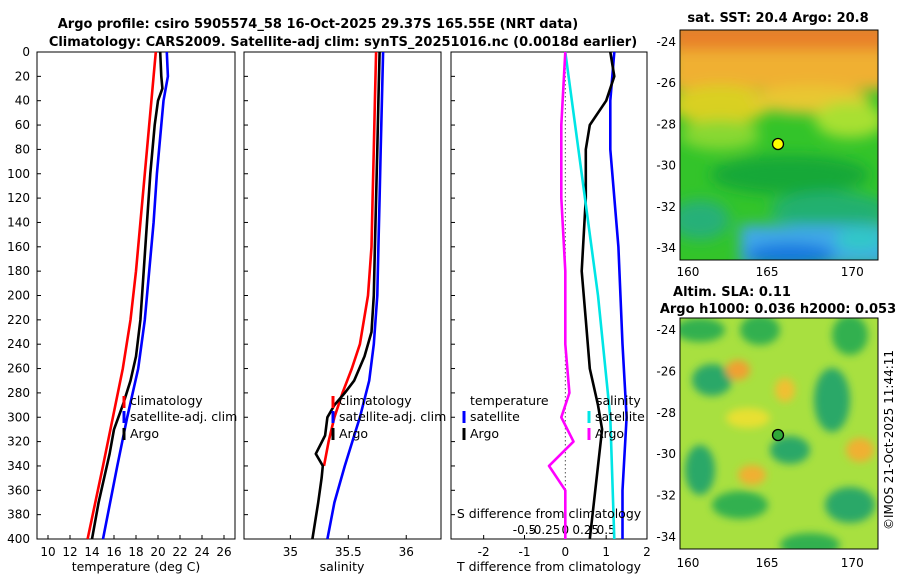 This screenshot has height=580, width=900. Describe the element at coordinates (509, 400) in the screenshot. I see `legend-temperature-title: temperature` at that location.